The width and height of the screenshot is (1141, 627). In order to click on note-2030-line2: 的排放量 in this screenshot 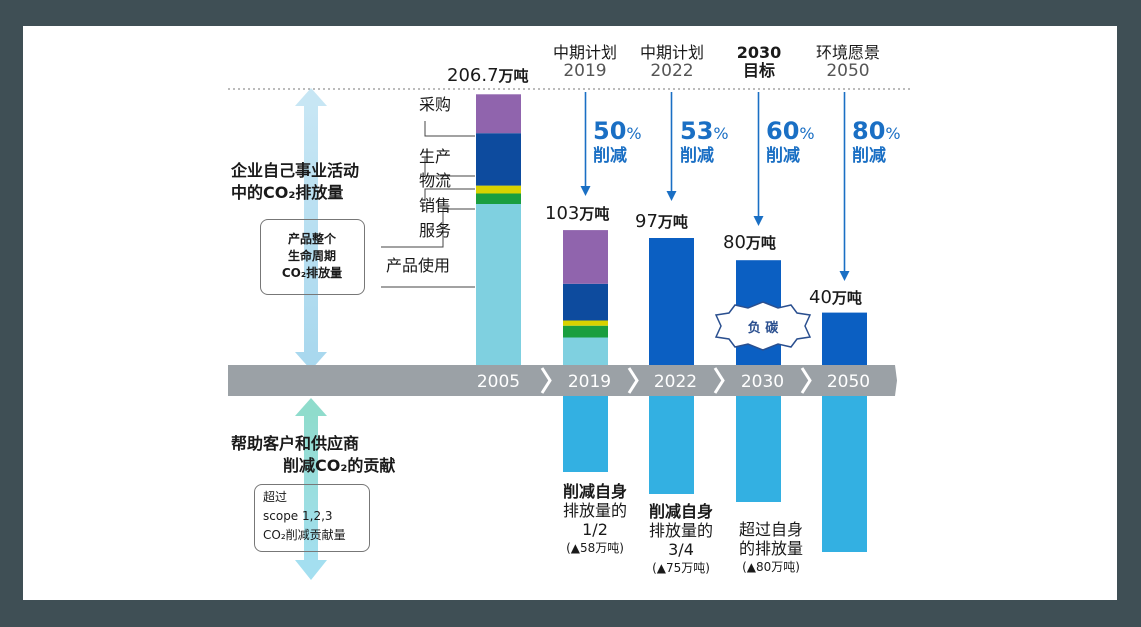, I will do `click(770, 548)`.